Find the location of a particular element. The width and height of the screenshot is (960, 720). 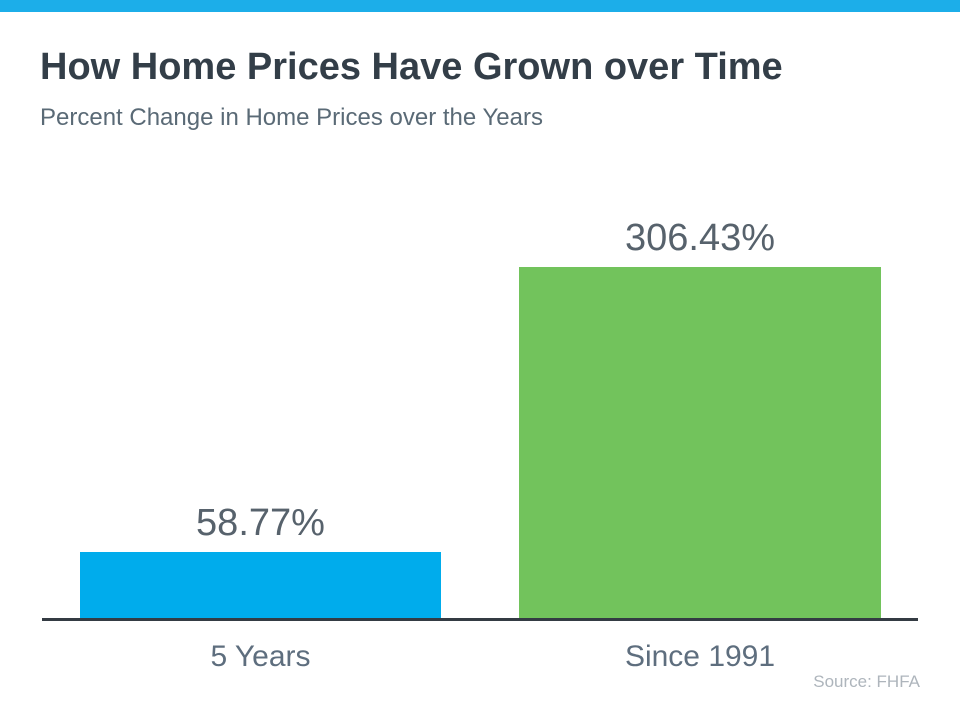

bar-5-years is located at coordinates (260, 586).